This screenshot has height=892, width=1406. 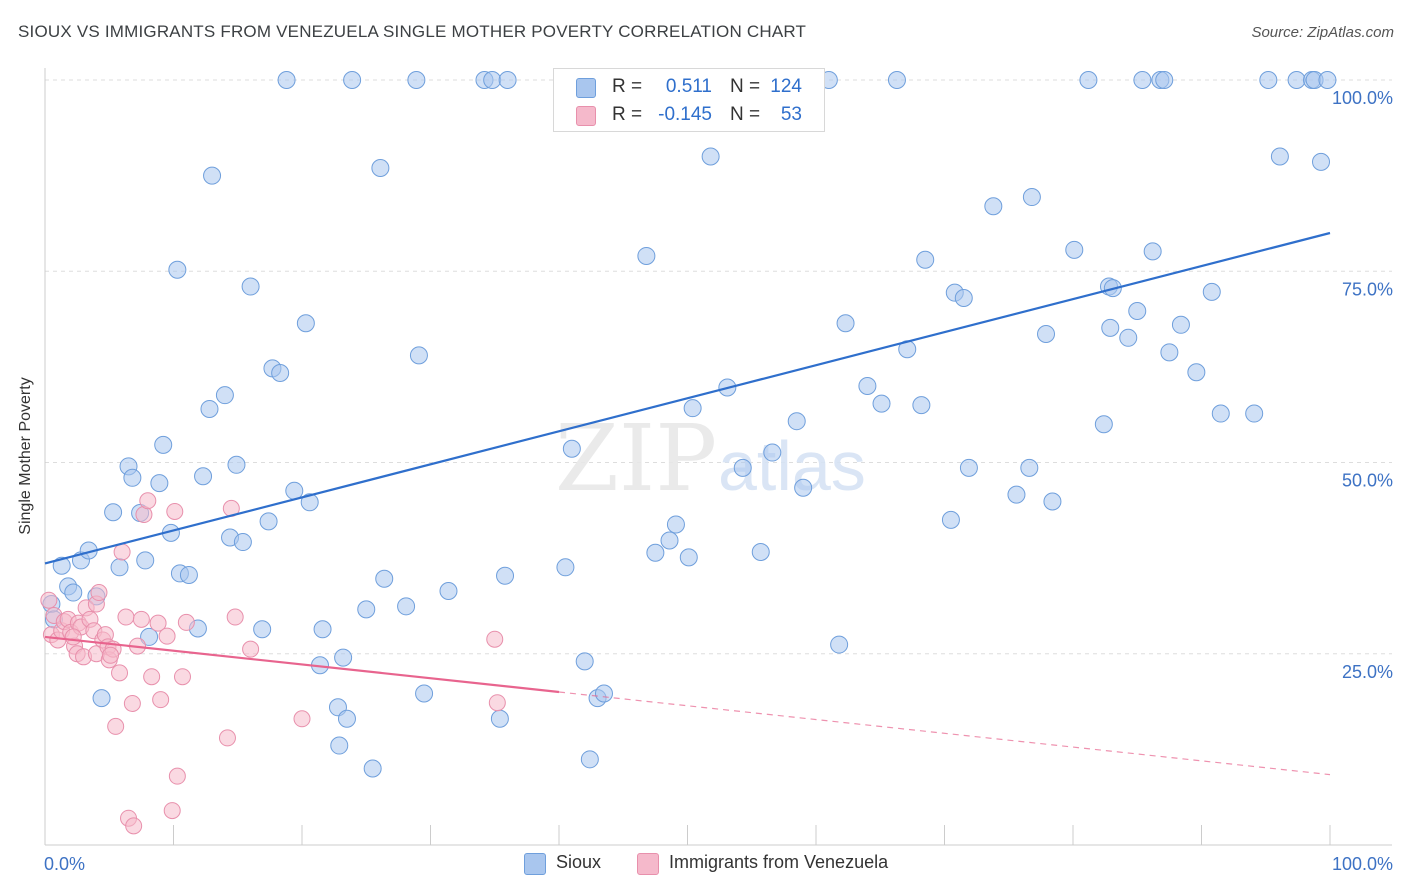 I want to click on y-tick-label: 25.0%, so click(x=1367, y=672).